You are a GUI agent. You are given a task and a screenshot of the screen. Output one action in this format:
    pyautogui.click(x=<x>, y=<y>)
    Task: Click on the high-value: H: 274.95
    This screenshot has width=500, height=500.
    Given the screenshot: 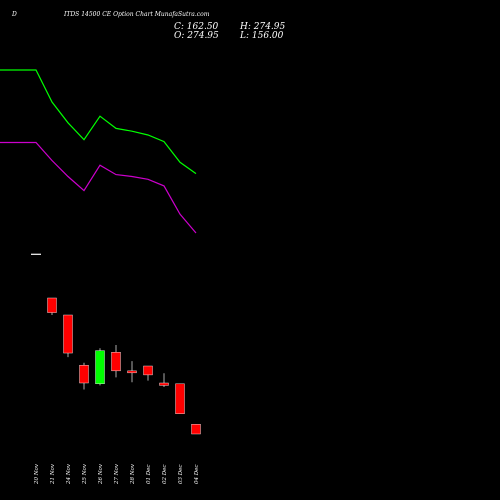 What is the action you would take?
    pyautogui.click(x=263, y=27)
    